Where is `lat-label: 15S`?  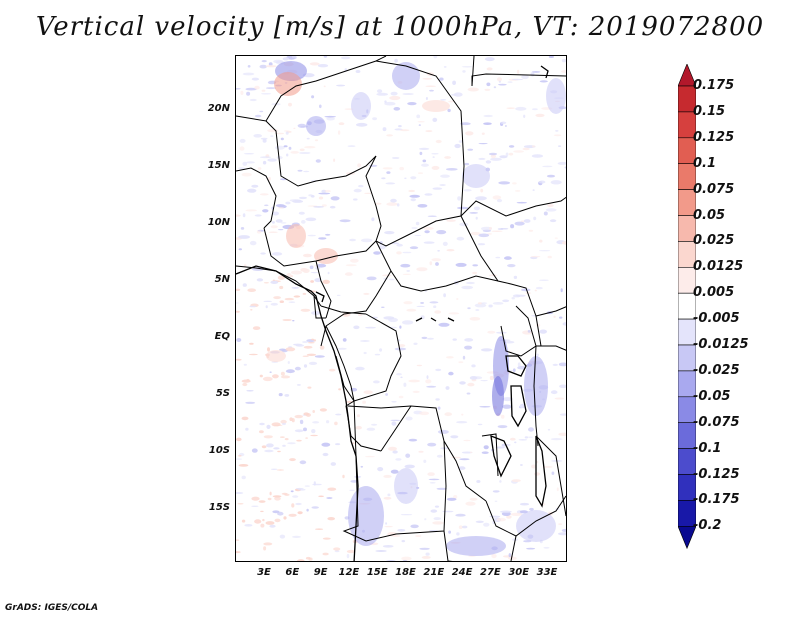
lat-label: 15S is located at coordinates (219, 507).